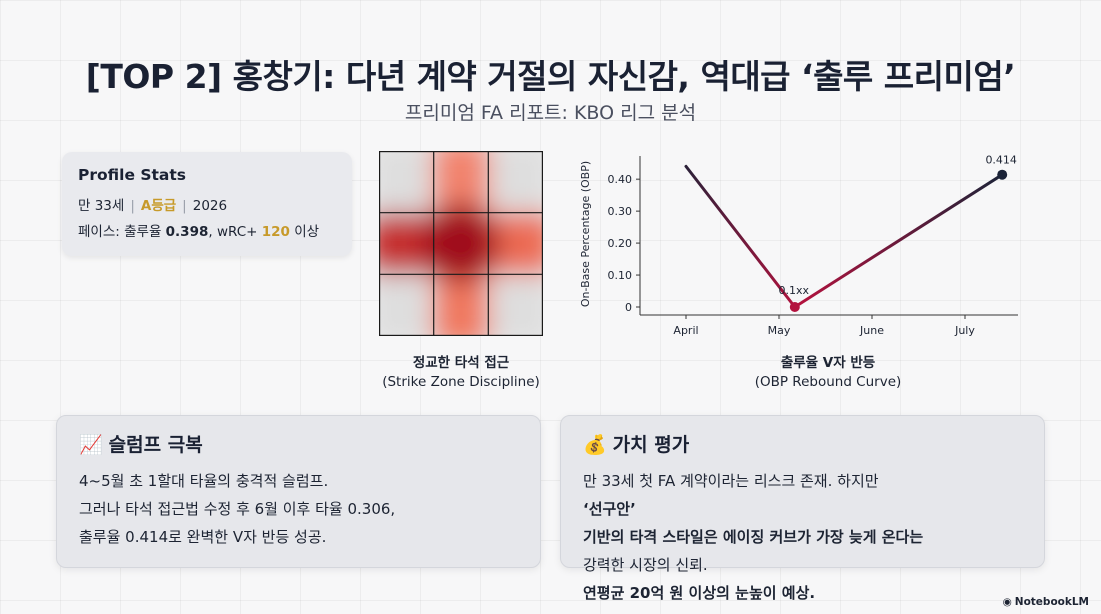 The height and width of the screenshot is (614, 1101). What do you see at coordinates (122, 232) in the screenshot?
I see `pace-label: 페이스: 출루율` at bounding box center [122, 232].